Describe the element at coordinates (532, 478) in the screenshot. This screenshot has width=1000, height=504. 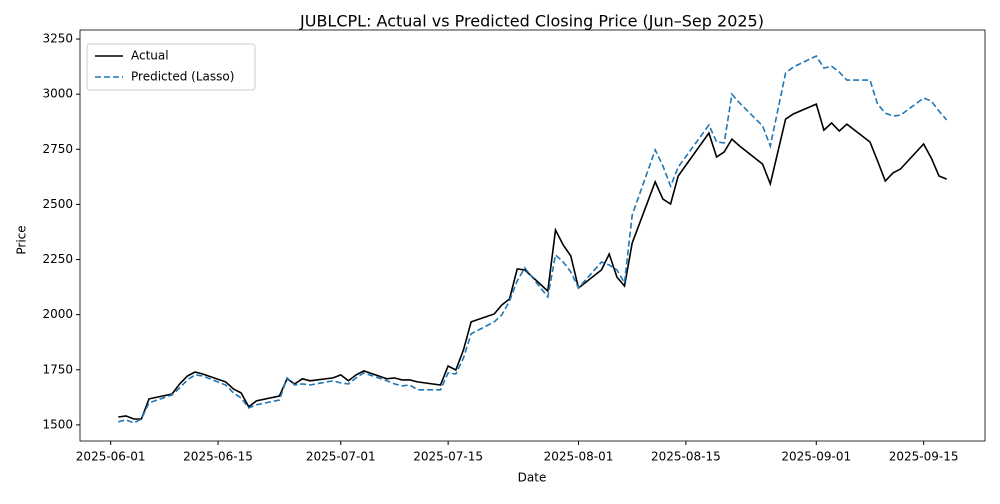
I see `x-axis-label: Date` at that location.